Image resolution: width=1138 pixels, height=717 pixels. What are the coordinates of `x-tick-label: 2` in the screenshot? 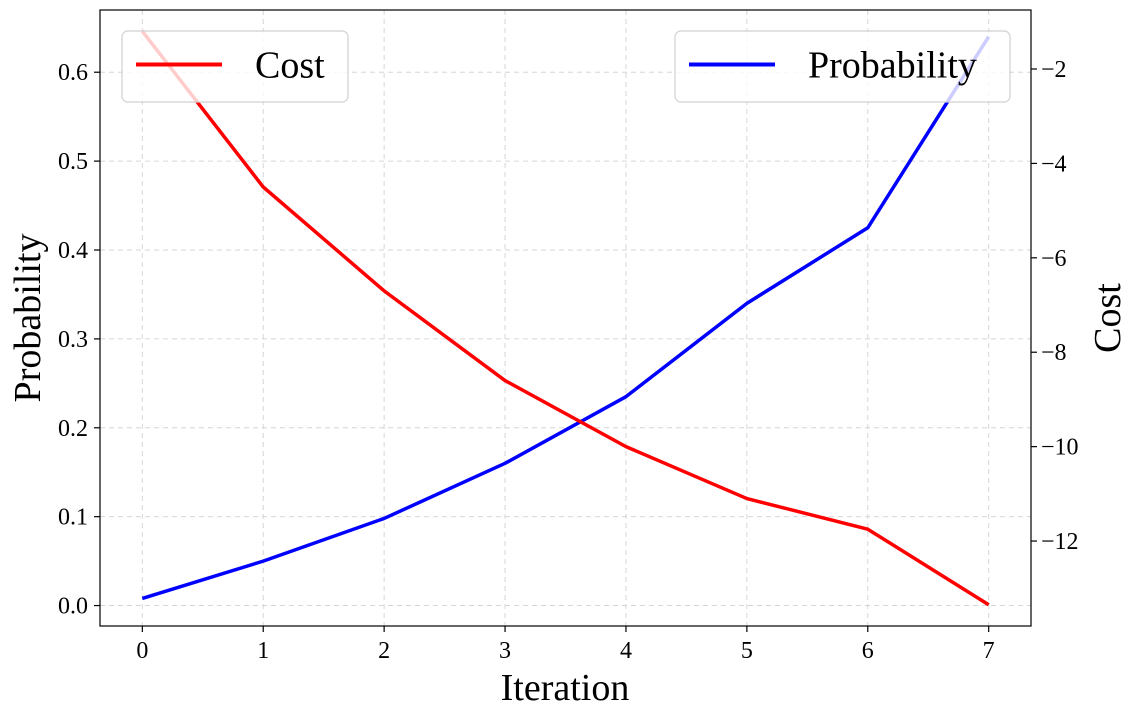 It's located at (384, 651).